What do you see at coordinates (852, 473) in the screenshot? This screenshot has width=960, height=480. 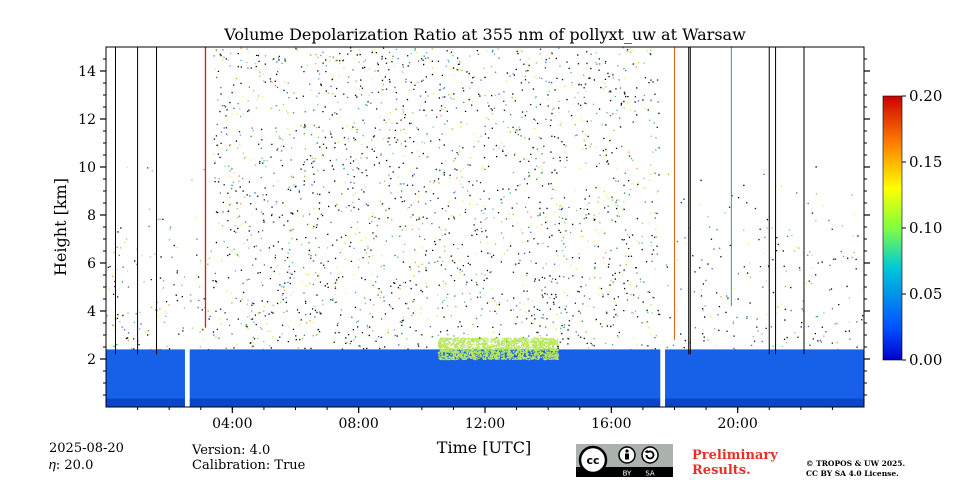 I see `copyright-line-2: CC BY SA 4.0 License.` at bounding box center [852, 473].